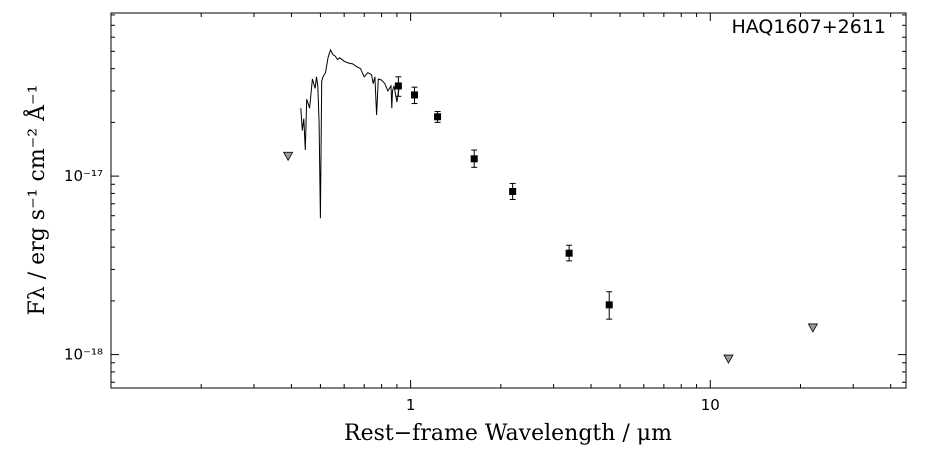 This screenshot has height=450, width=925. I want to click on y-tick-label: 10⁻¹⁷, so click(83, 176).